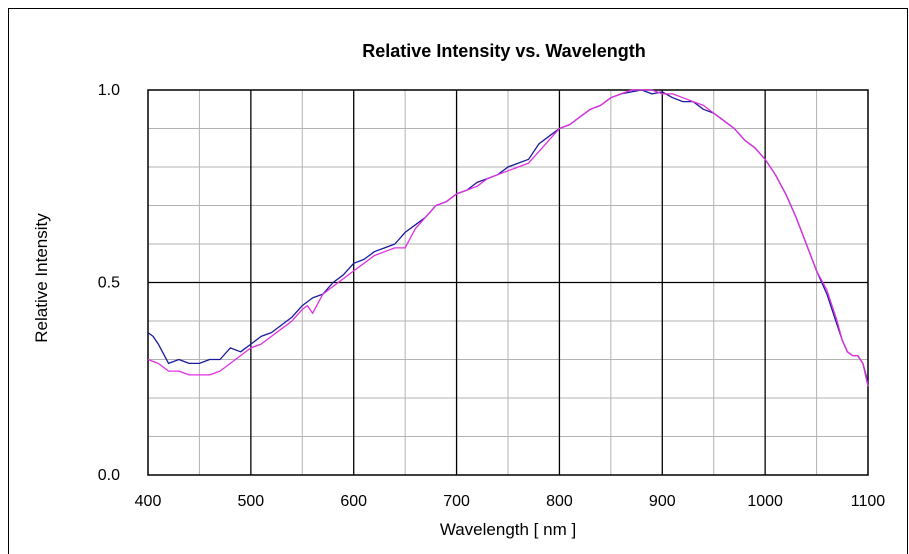 The width and height of the screenshot is (909, 554). Describe the element at coordinates (868, 501) in the screenshot. I see `x-tick-label: 1100` at that location.